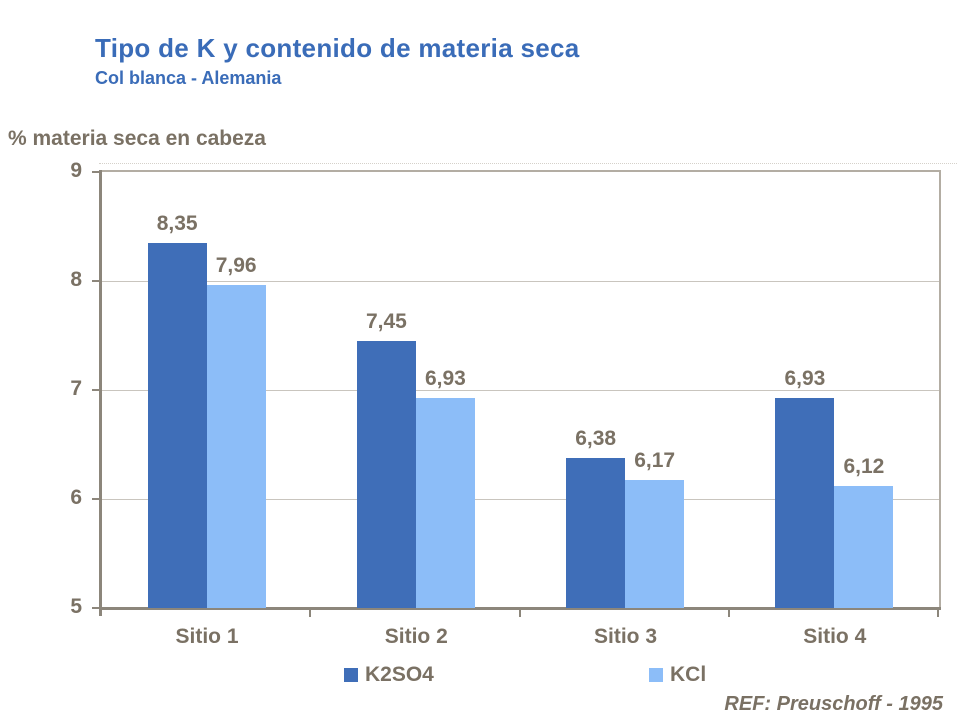 The image size is (960, 720). Describe the element at coordinates (236, 266) in the screenshot. I see `value-label-kcl-sitio-1: 7,96` at that location.